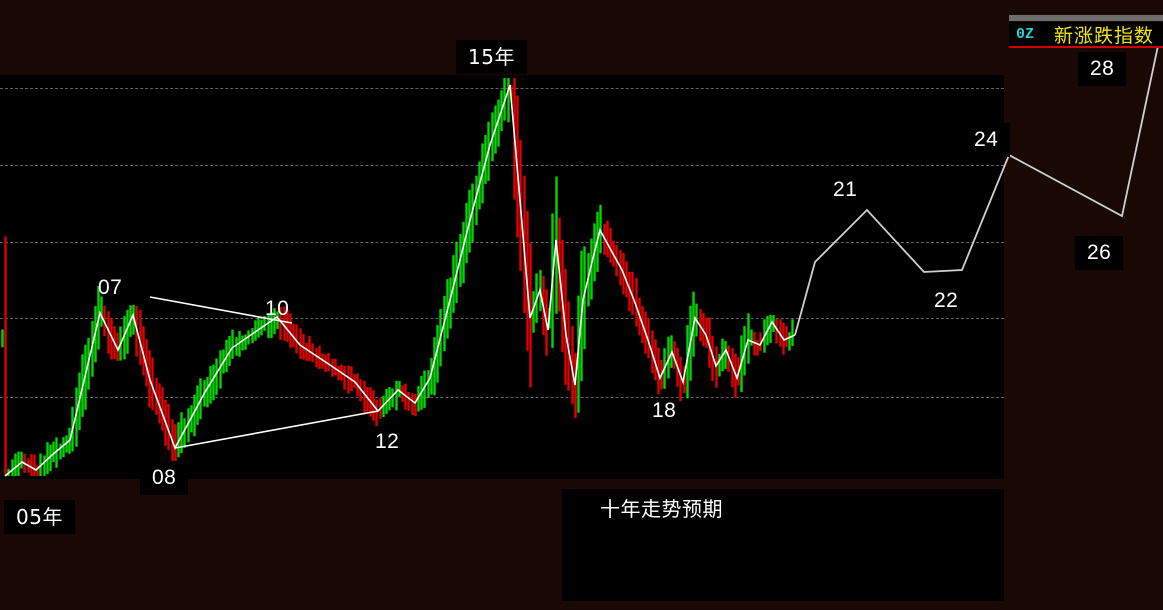 The width and height of the screenshot is (1163, 610). What do you see at coordinates (1086, 18) in the screenshot?
I see `header-strip` at bounding box center [1086, 18].